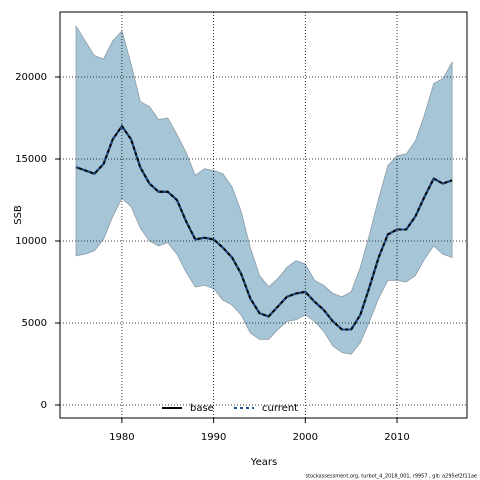 This screenshot has width=480, height=480. I want to click on legend-label: current, so click(280, 408).